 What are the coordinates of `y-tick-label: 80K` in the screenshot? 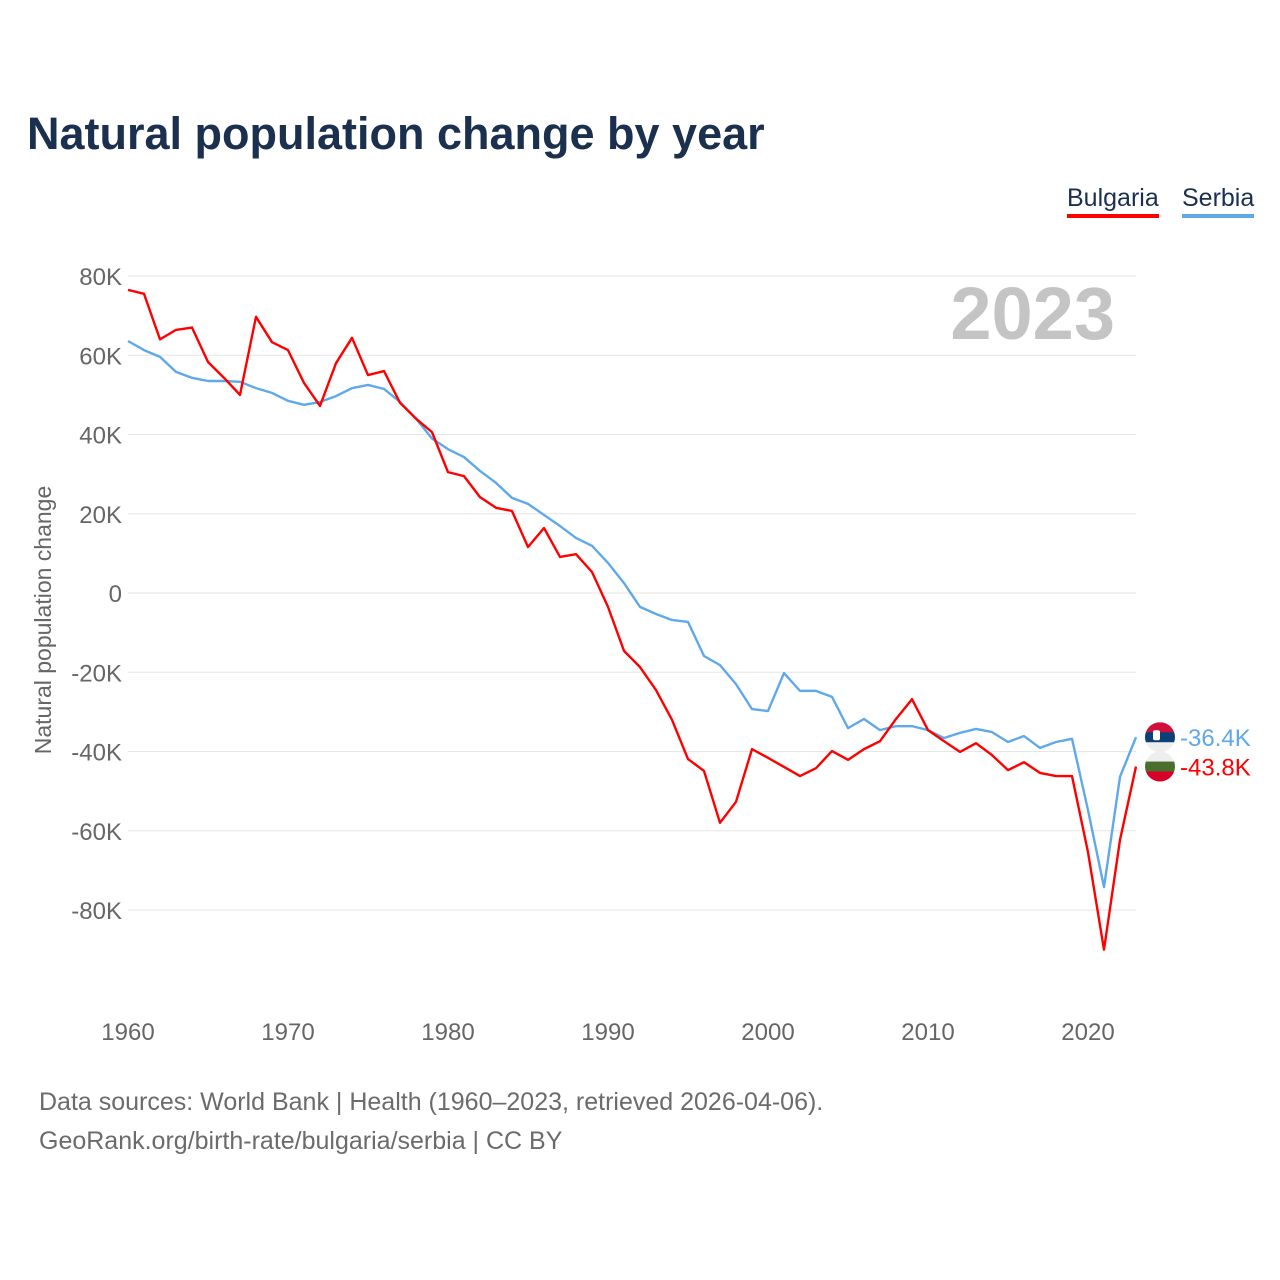 It's located at (100, 277).